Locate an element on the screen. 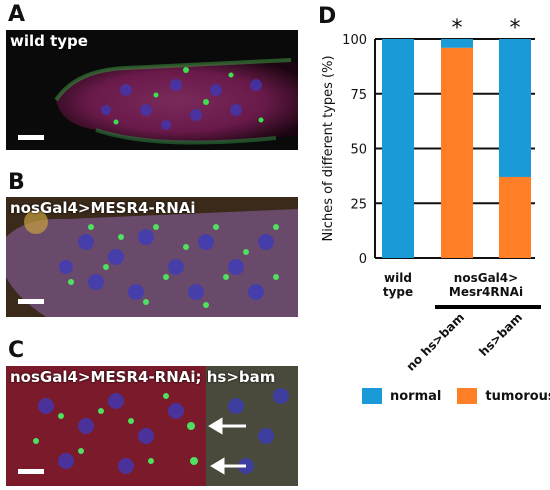 Image resolution: width=550 pixels, height=490 pixels. category-label-wild-type-line2: type is located at coordinates (398, 292).